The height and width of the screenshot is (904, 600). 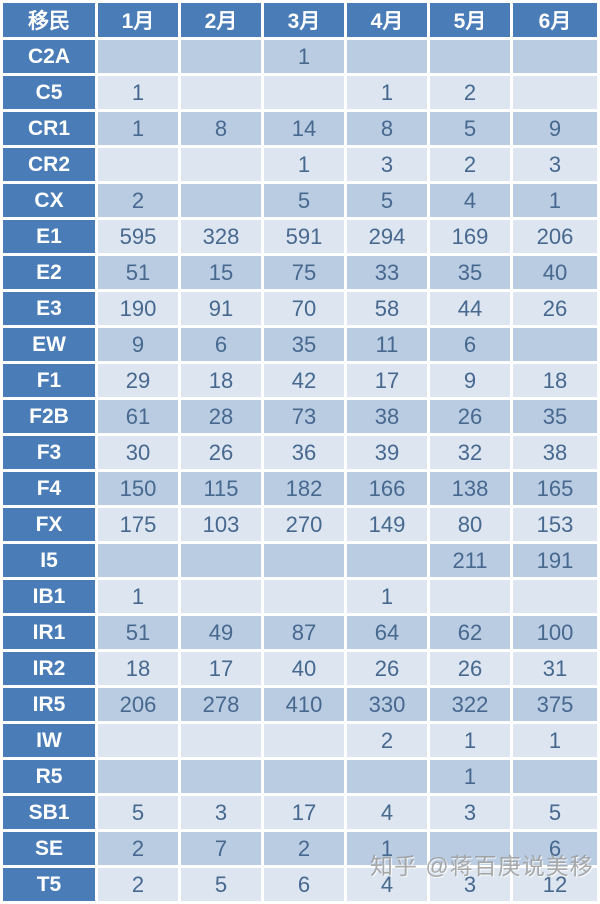 What do you see at coordinates (221, 848) in the screenshot?
I see `value-cell: 7` at bounding box center [221, 848].